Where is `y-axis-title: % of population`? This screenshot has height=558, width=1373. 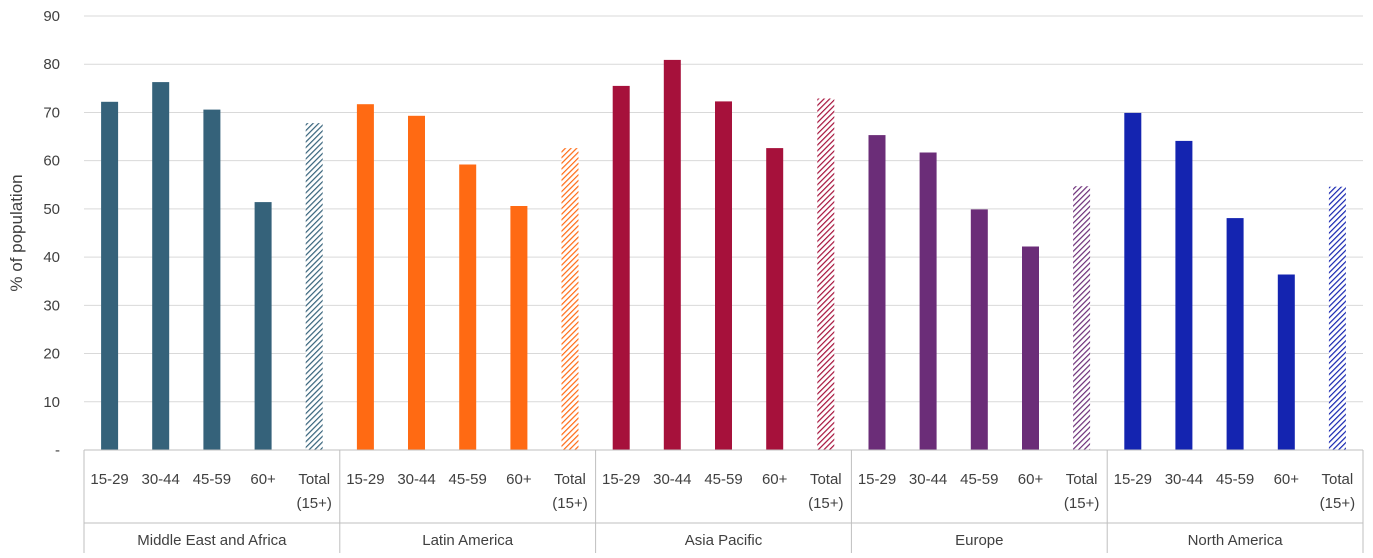
y-axis-title: % of population is located at coordinates (16, 232).